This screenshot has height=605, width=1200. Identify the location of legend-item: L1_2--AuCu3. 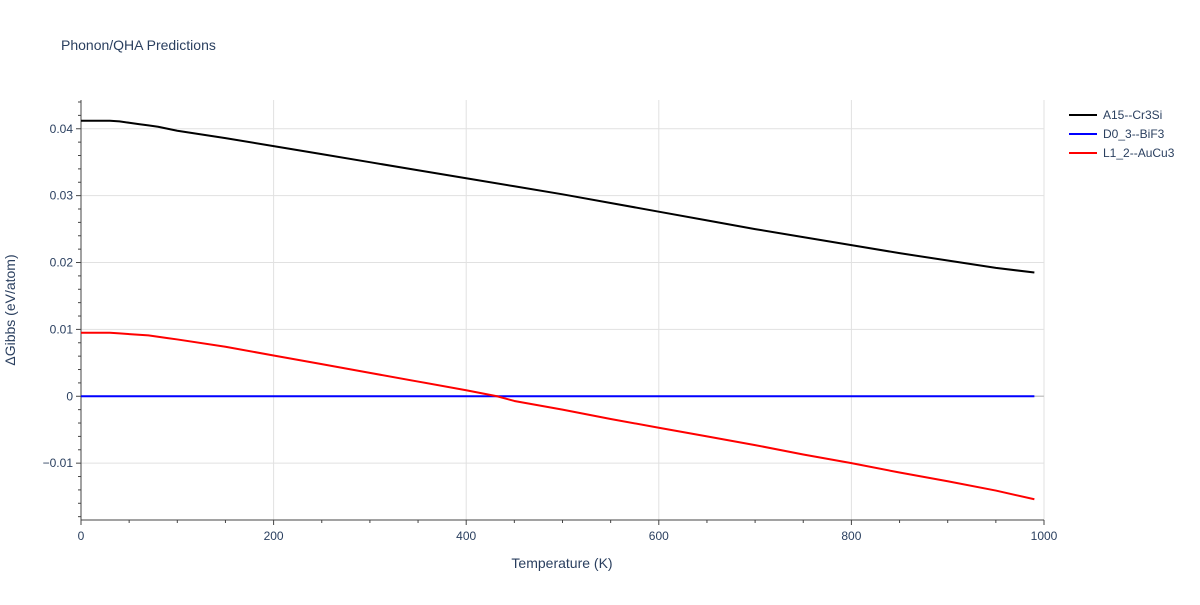
(1122, 153).